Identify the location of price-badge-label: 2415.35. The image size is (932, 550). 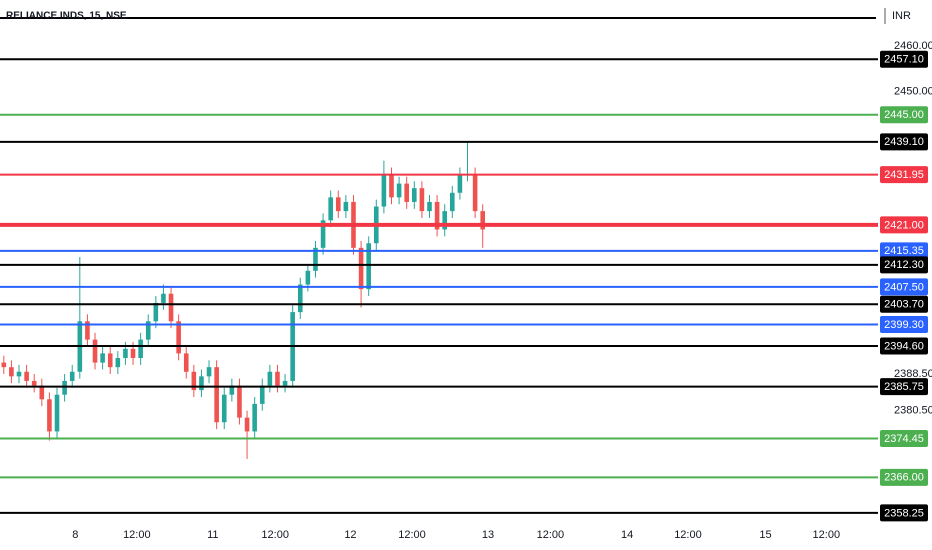
(904, 251).